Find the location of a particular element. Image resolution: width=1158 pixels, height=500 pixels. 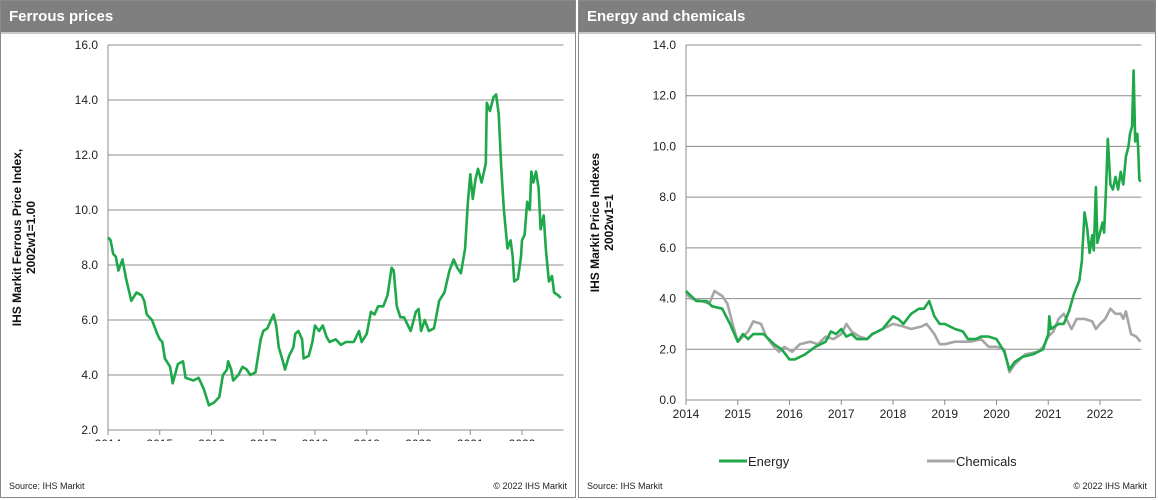

panel-title: Ferrous prices is located at coordinates (288, 17).